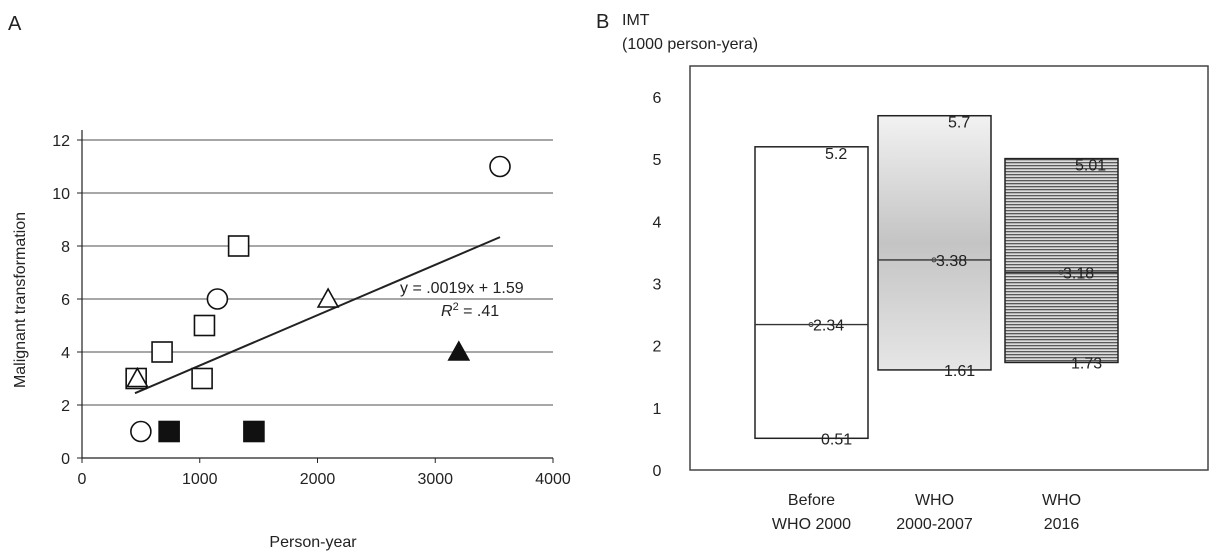 The image size is (1224, 560). I want to click on x-tick-label: 4000, so click(553, 479).